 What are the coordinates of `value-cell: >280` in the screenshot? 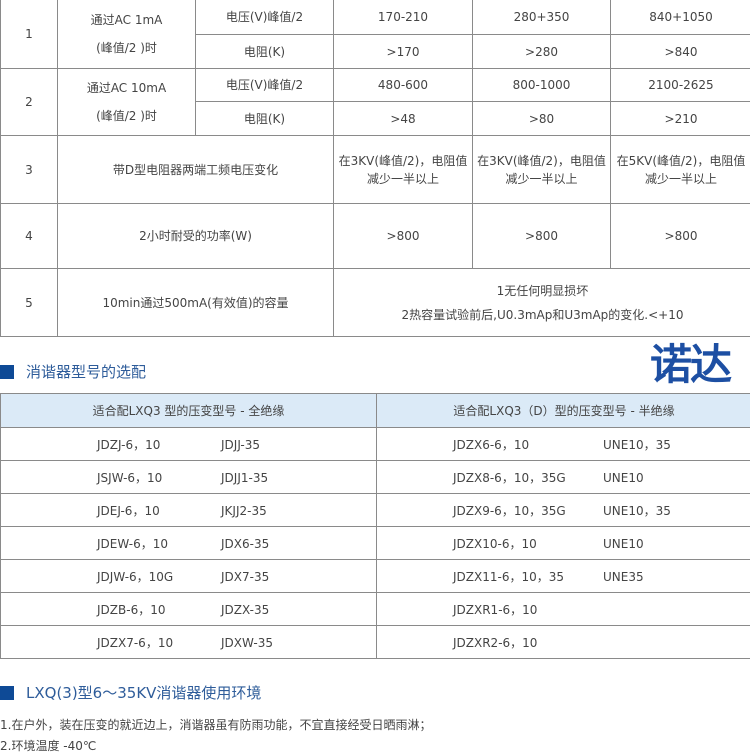 It's located at (542, 52).